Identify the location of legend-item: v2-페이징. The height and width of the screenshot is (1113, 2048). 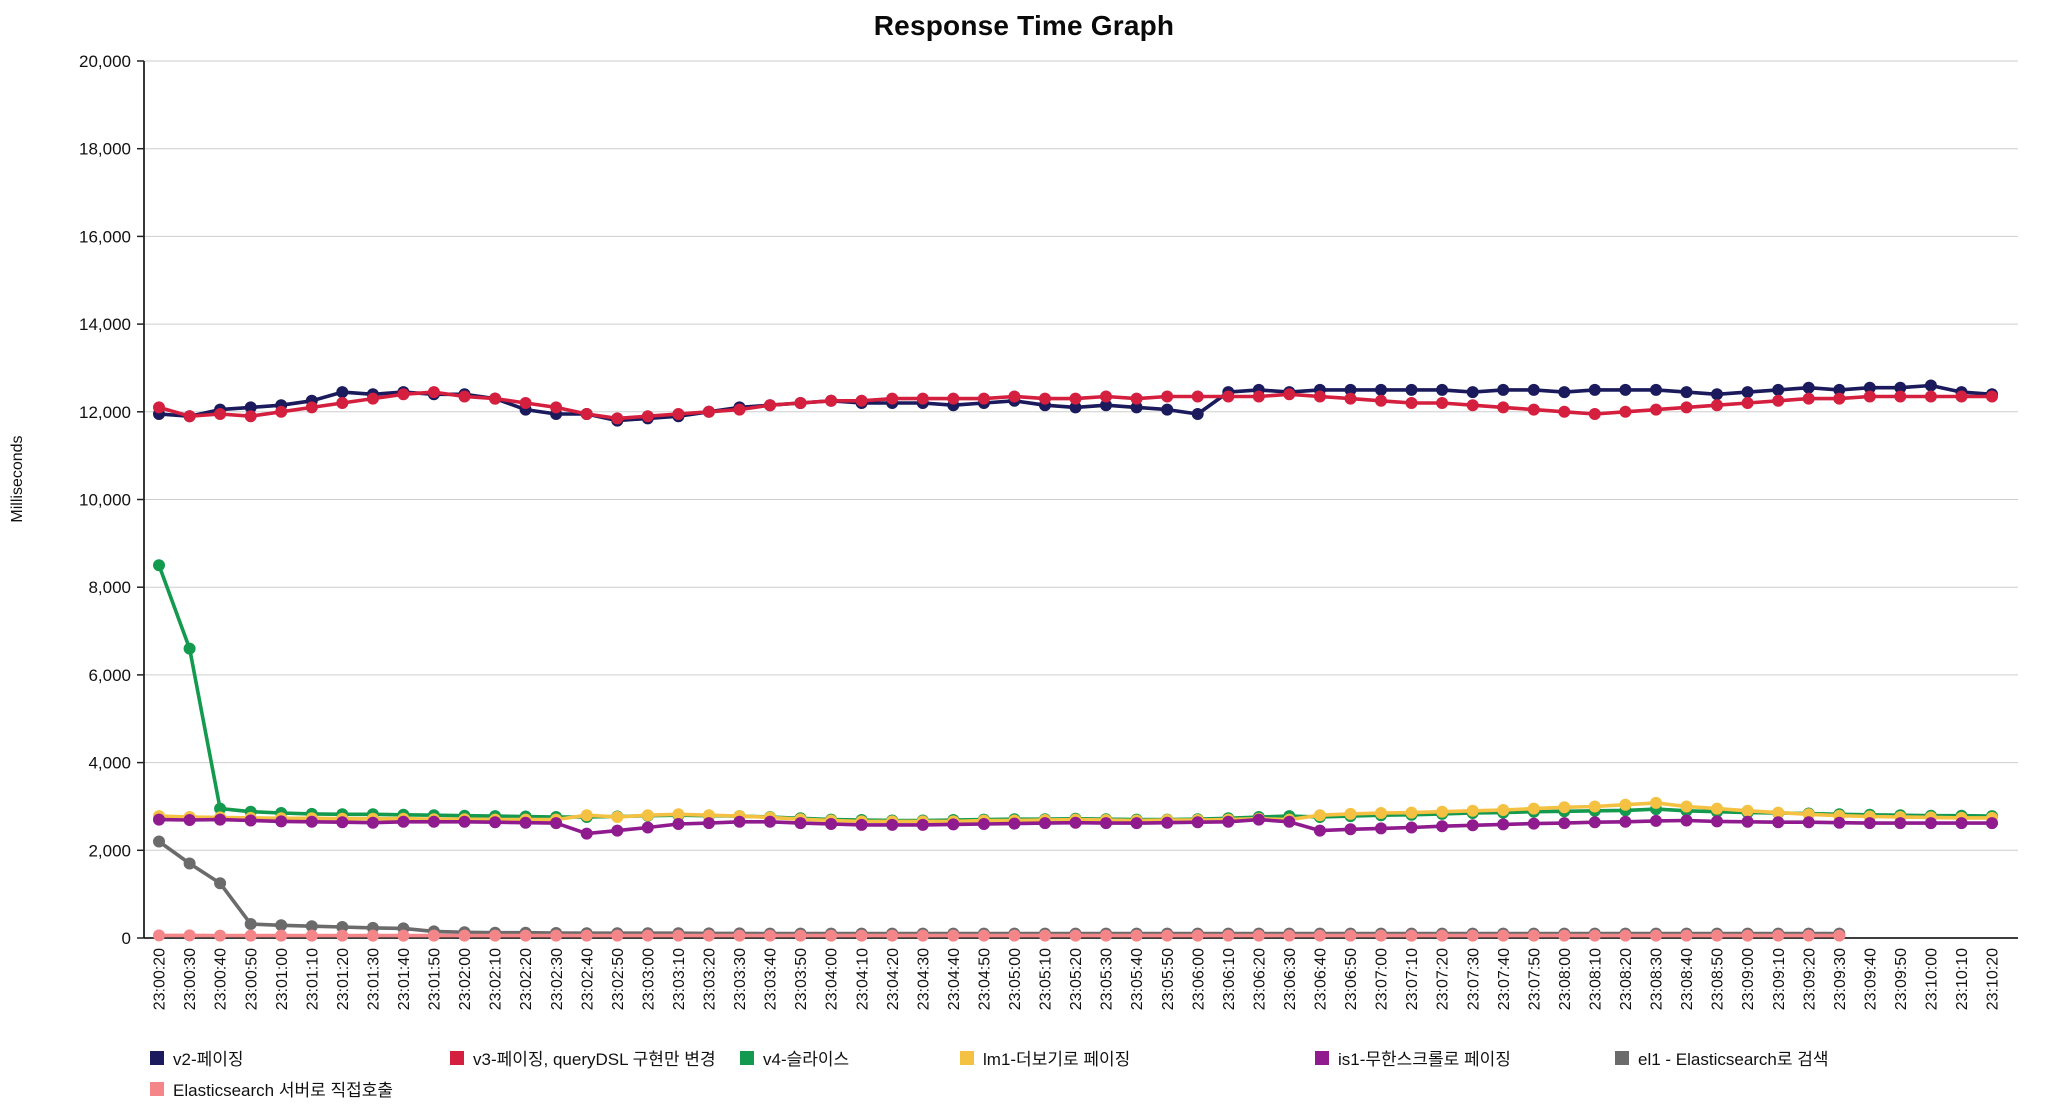
(300, 1057).